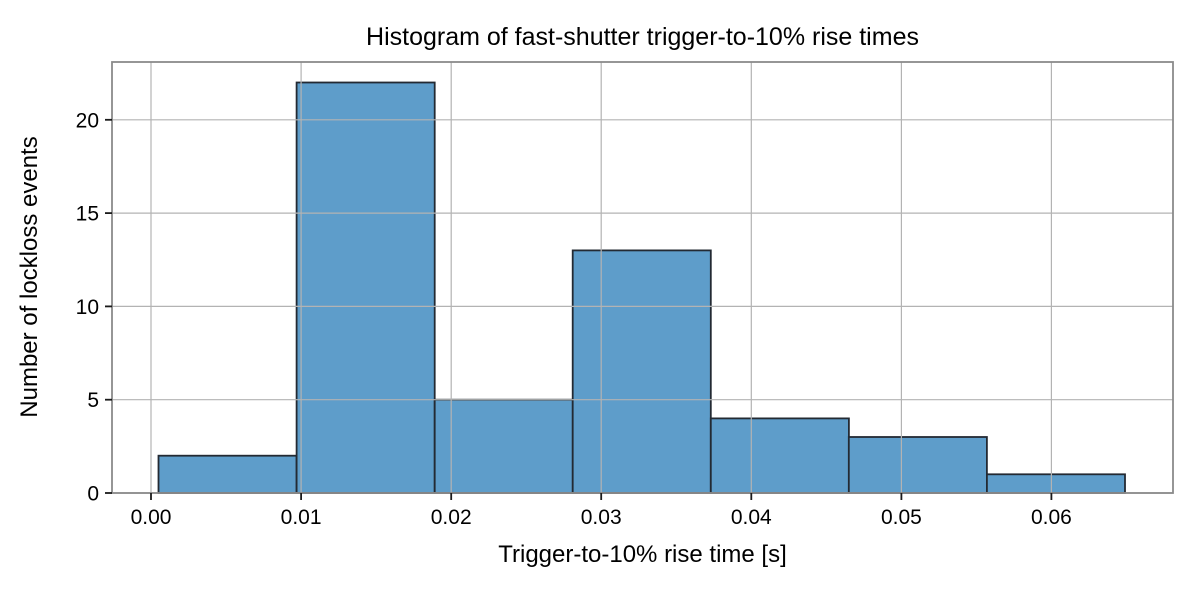 The image size is (1200, 600). What do you see at coordinates (642, 554) in the screenshot?
I see `x-axis-label: Trigger-to-10% rise time [s]` at bounding box center [642, 554].